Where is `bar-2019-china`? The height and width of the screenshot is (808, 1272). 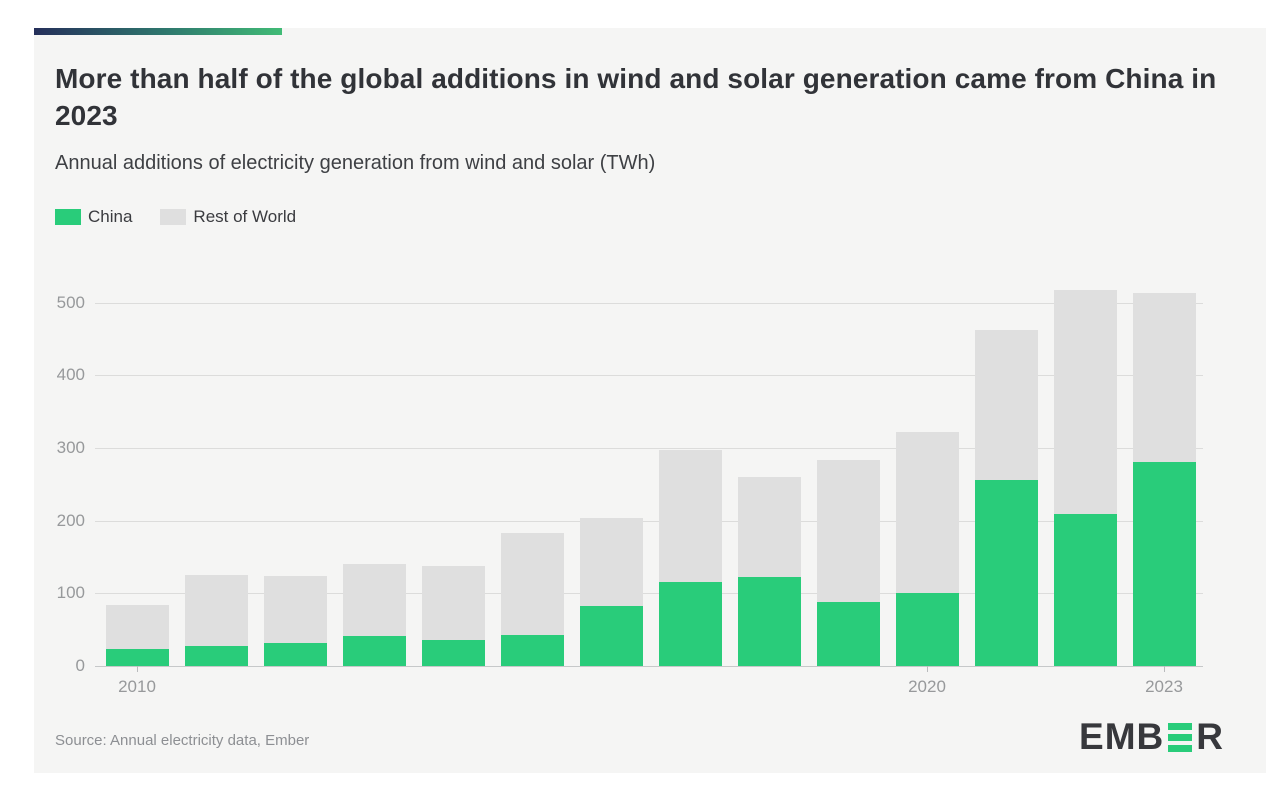 bar-2019-china is located at coordinates (848, 634).